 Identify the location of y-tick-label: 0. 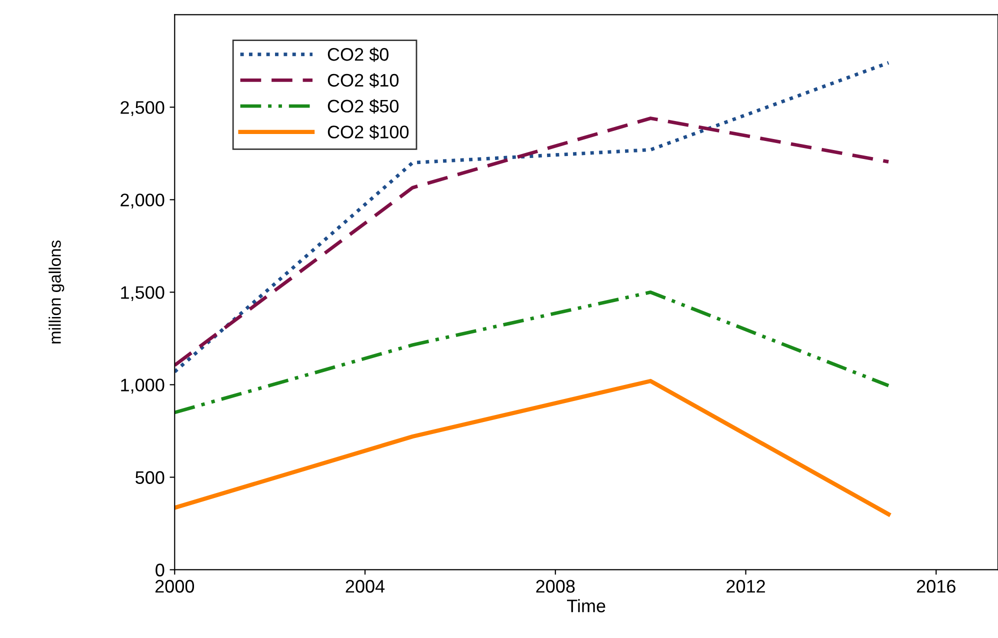
(160, 570).